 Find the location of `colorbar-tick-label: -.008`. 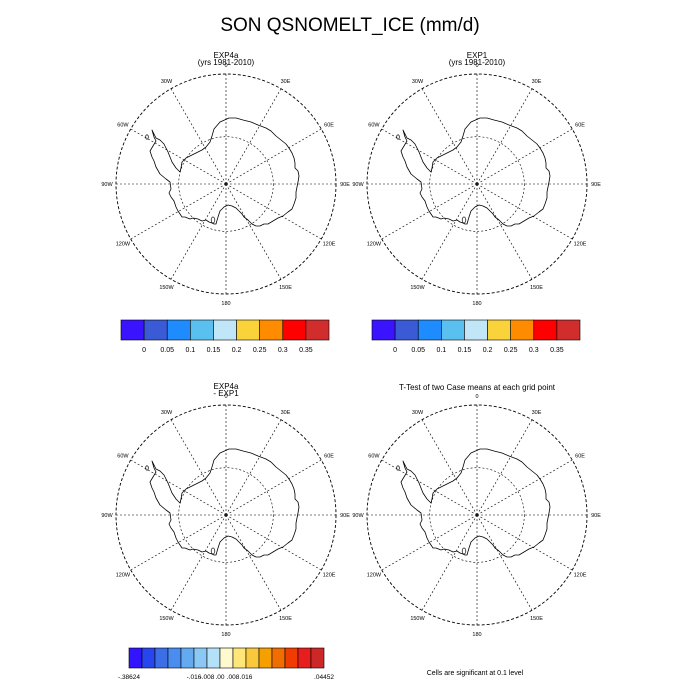

colorbar-tick-label: -.008 is located at coordinates (207, 677).